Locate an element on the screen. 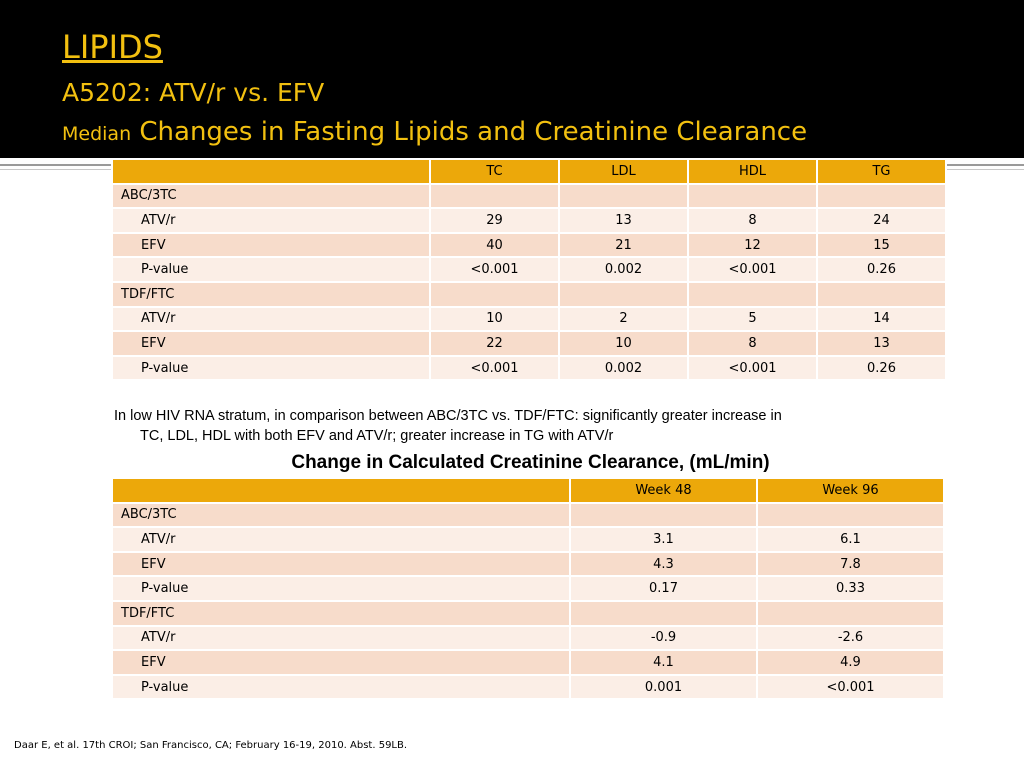 The height and width of the screenshot is (768, 1024). table-cell: 22 is located at coordinates (494, 343).